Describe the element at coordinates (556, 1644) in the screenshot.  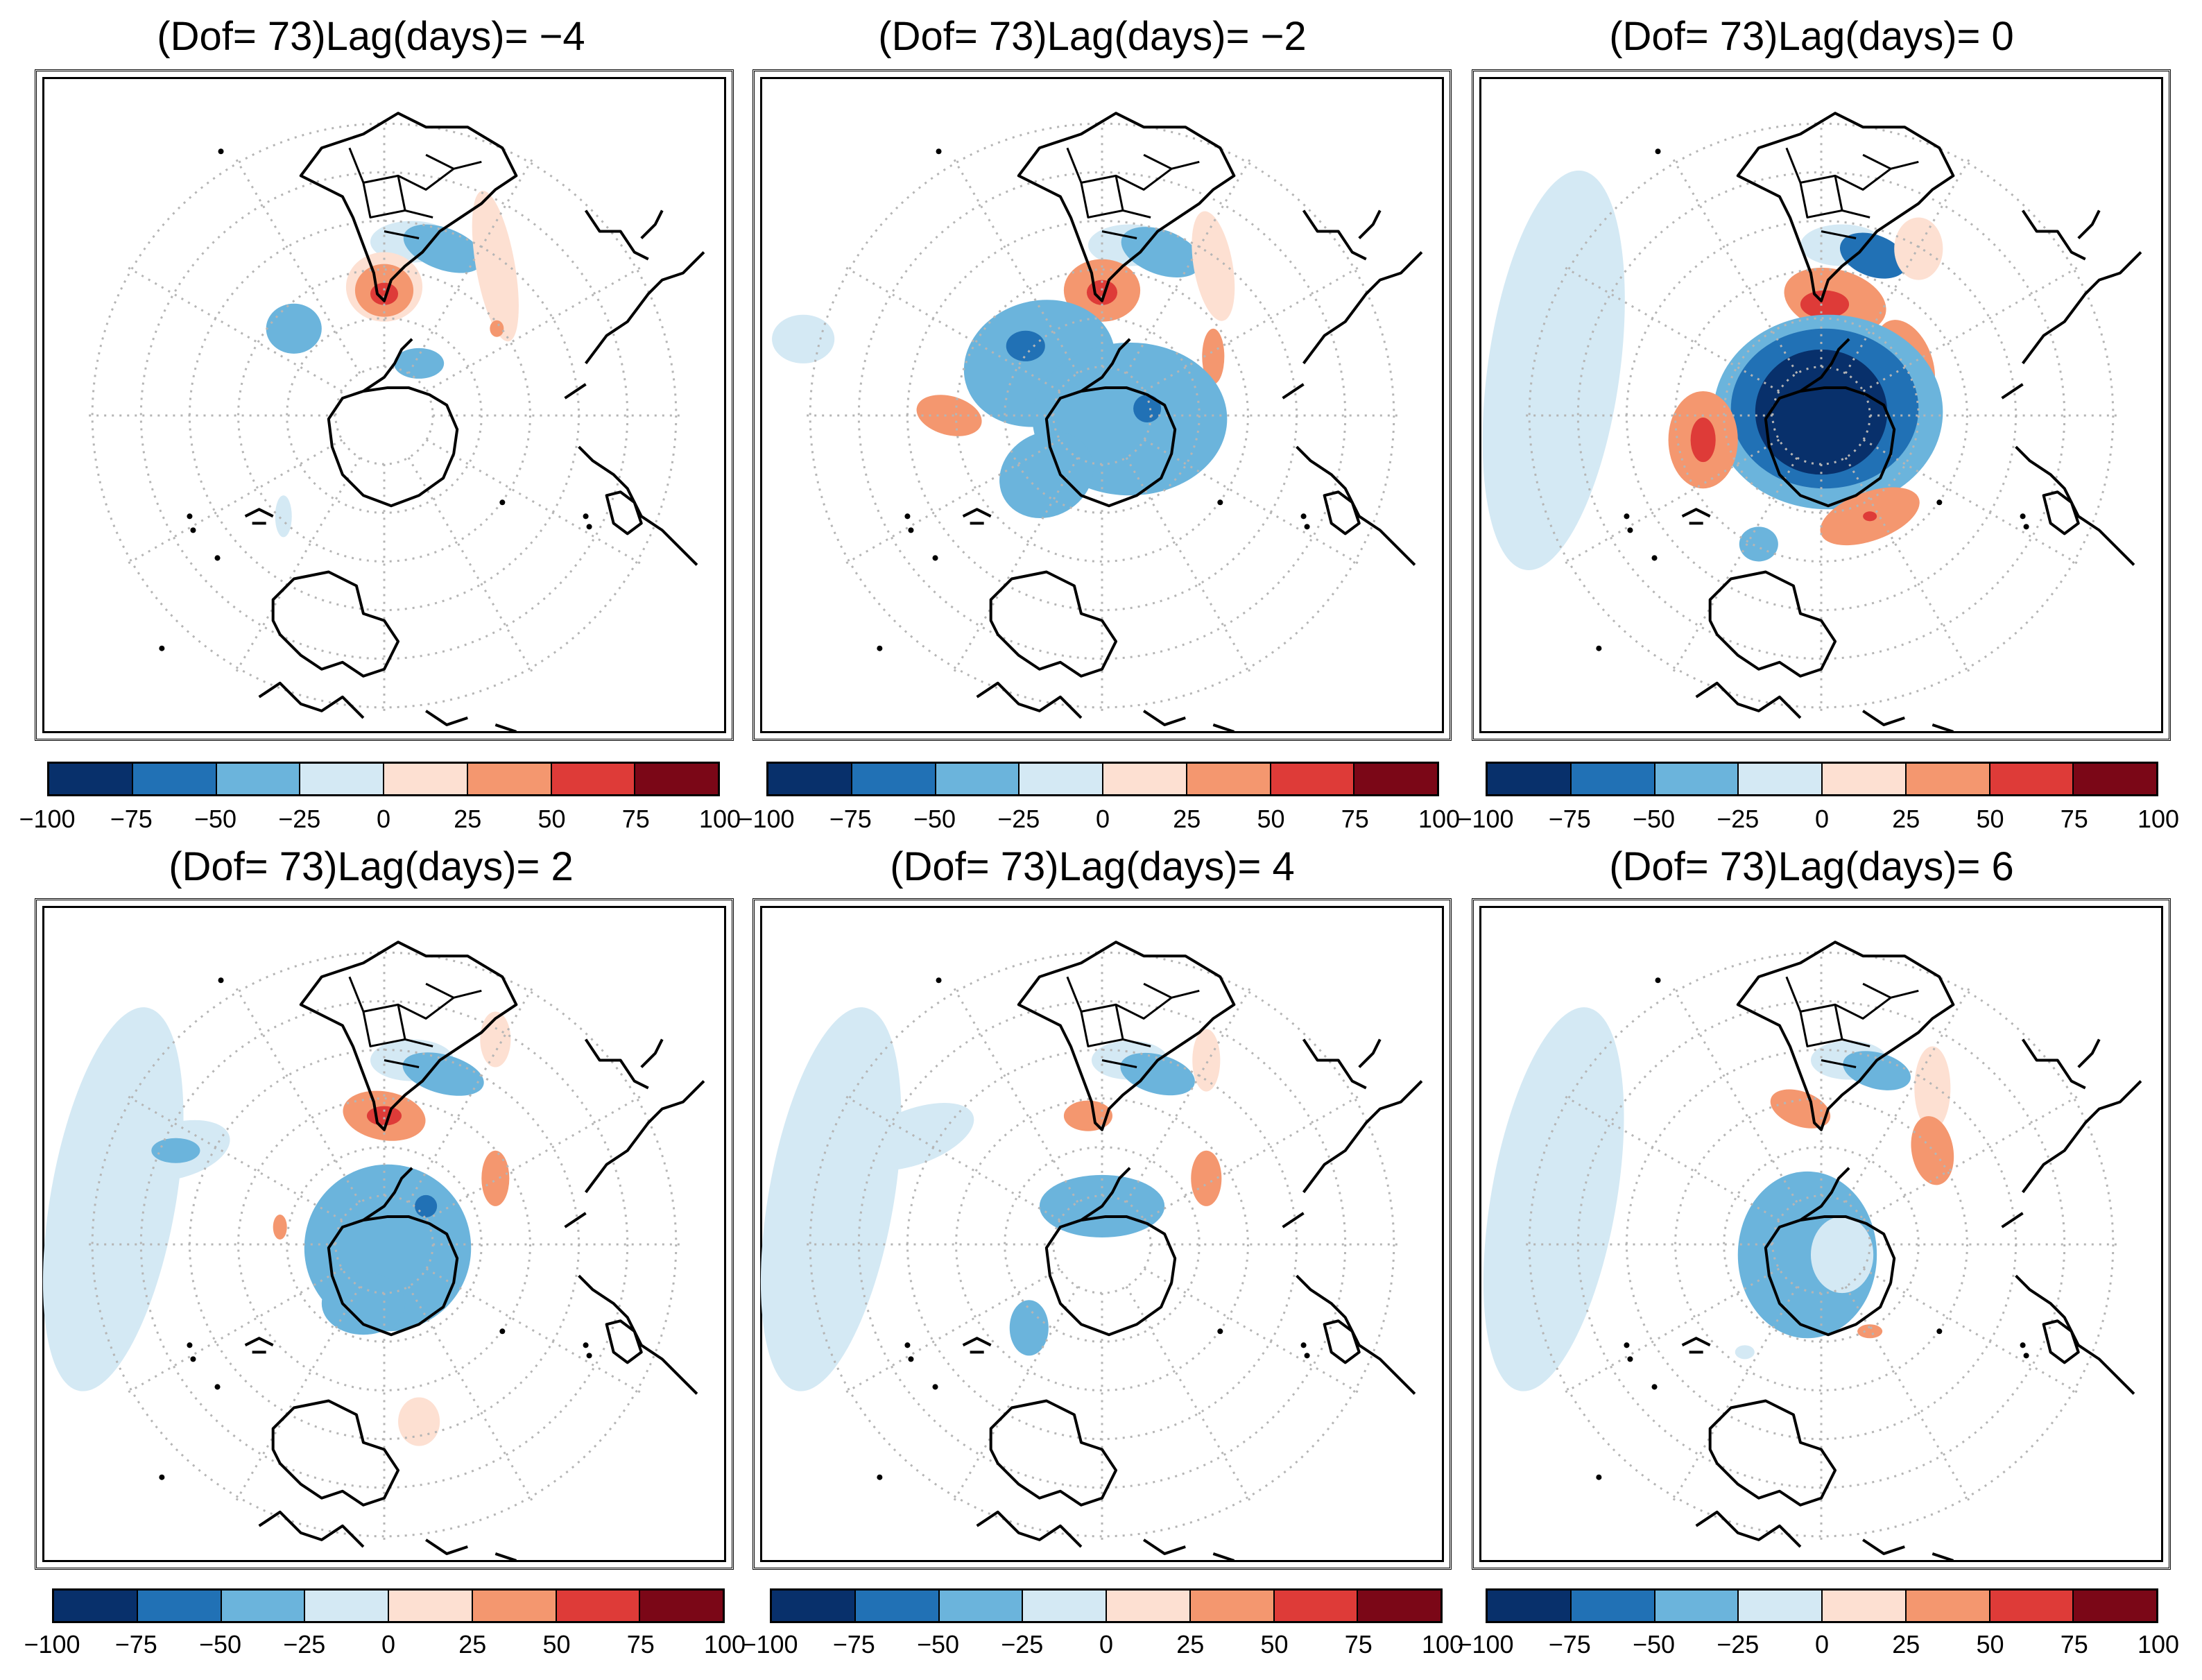
I see `colorbar-tick-label: 50` at that location.